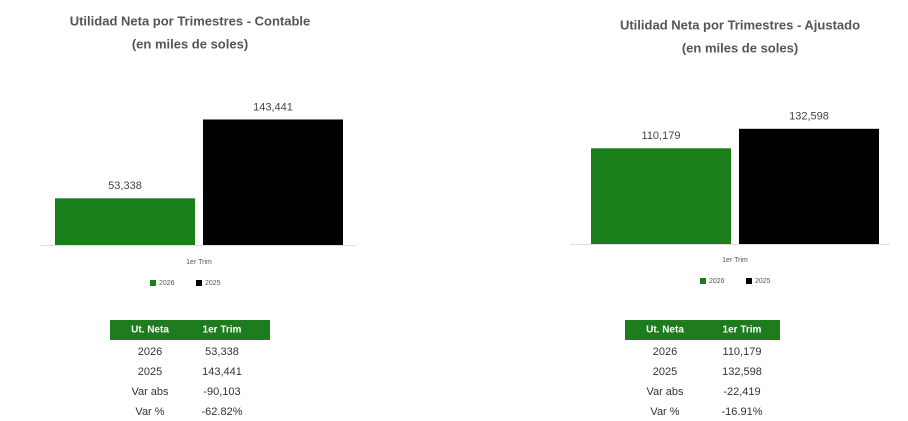  What do you see at coordinates (221, 392) in the screenshot?
I see `table-cell: -90,103` at bounding box center [221, 392].